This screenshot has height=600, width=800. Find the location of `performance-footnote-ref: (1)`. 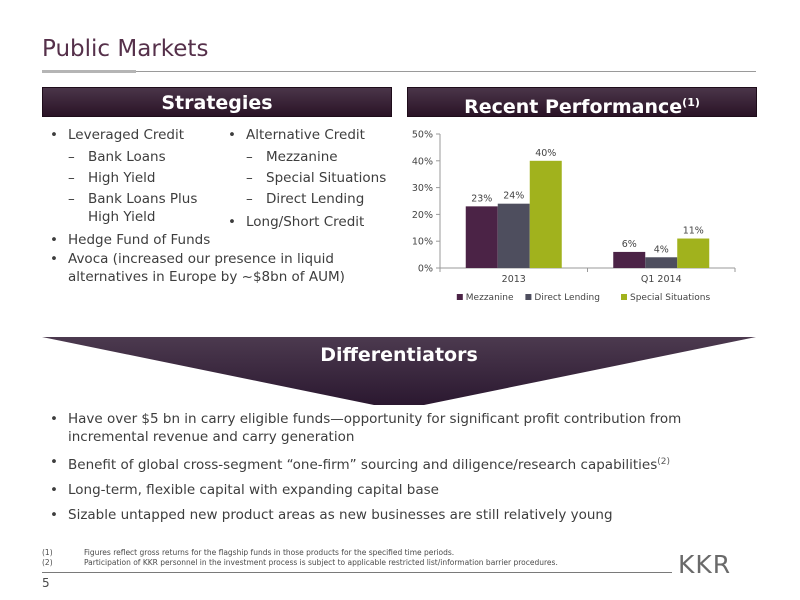

performance-footnote-ref: (1) is located at coordinates (691, 102).